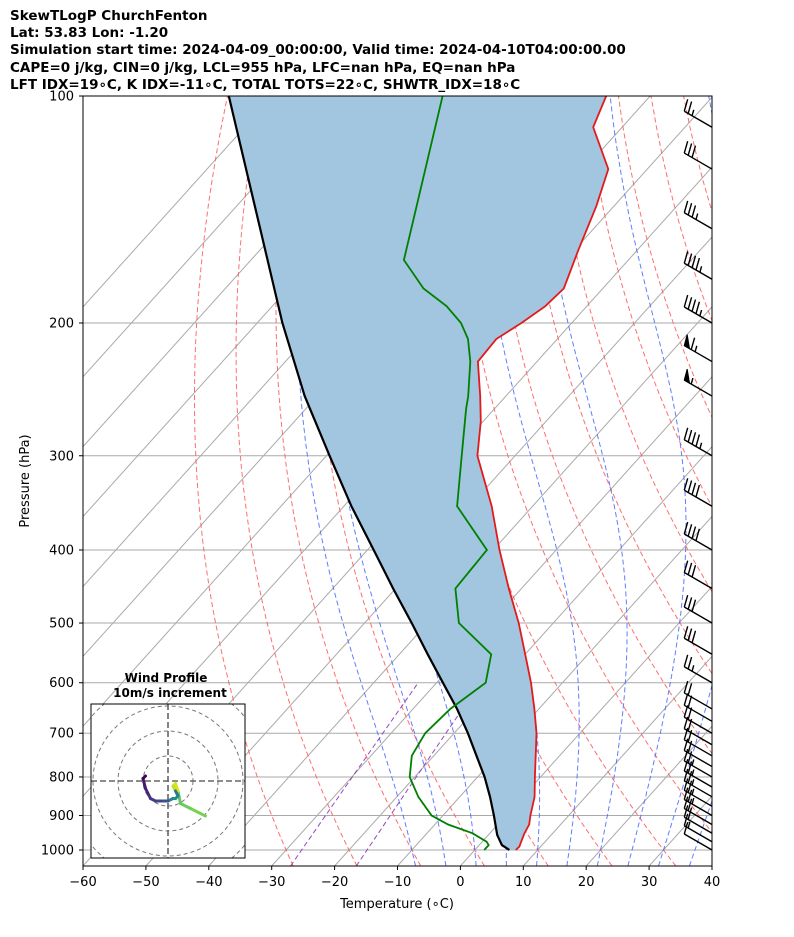 This screenshot has width=794, height=937. I want to click on x-tick-label: 40, so click(712, 882).